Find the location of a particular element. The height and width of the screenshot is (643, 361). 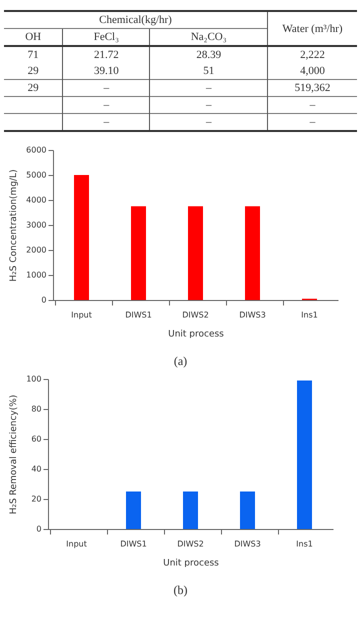

text: FeCl₃ is located at coordinates (106, 37).